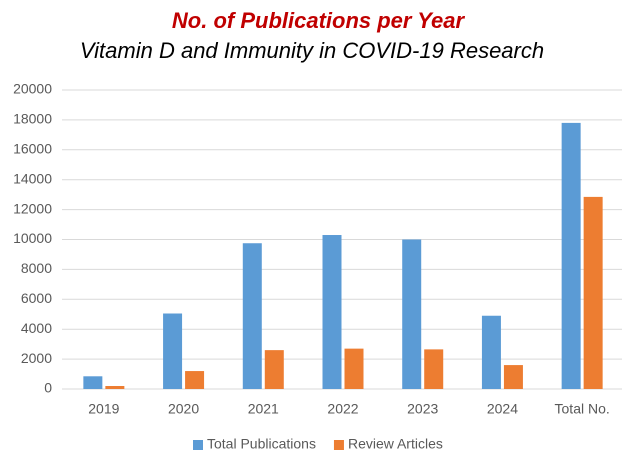 Image resolution: width=624 pixels, height=453 pixels. Describe the element at coordinates (32, 208) in the screenshot. I see `y-tick-label: 12000` at that location.